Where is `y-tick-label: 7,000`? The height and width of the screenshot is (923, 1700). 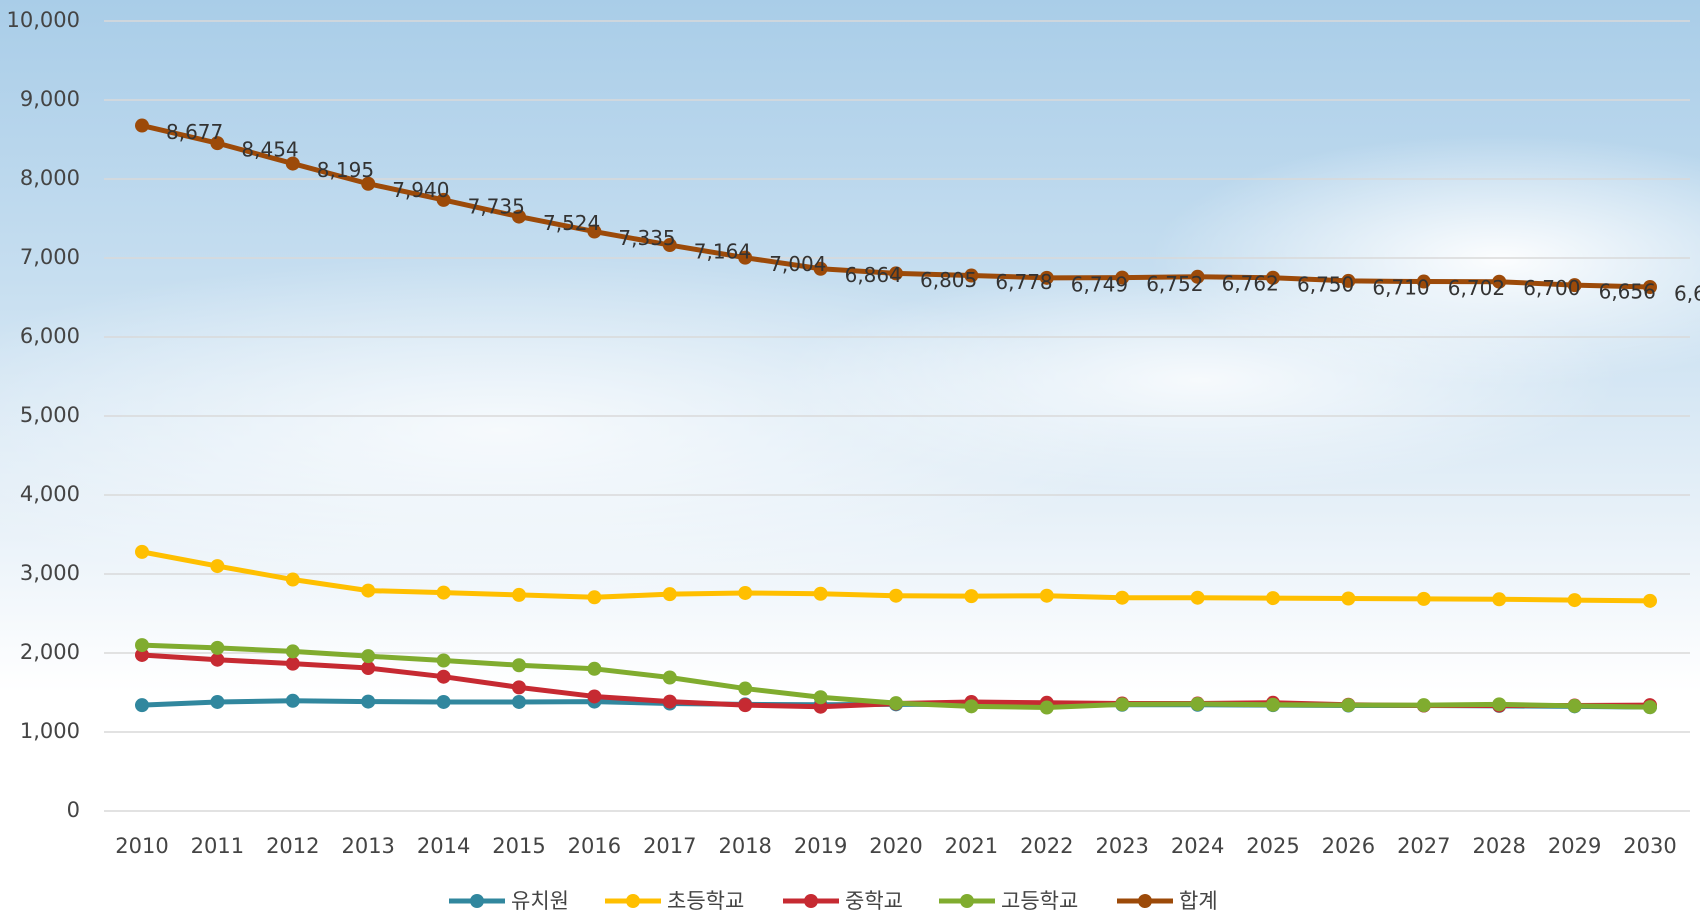 y-tick-label: 7,000 is located at coordinates (50, 257).